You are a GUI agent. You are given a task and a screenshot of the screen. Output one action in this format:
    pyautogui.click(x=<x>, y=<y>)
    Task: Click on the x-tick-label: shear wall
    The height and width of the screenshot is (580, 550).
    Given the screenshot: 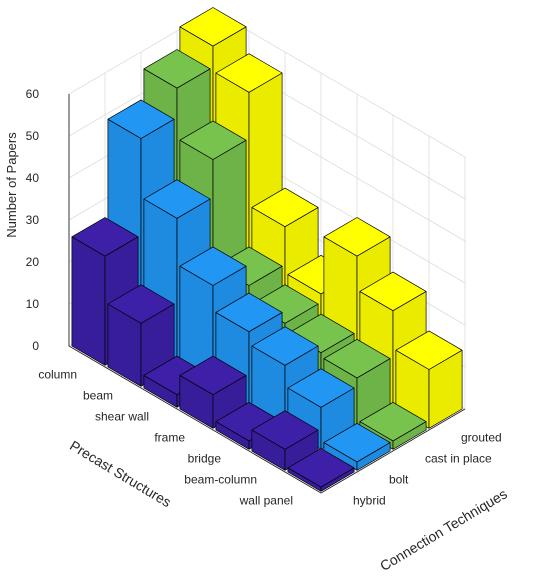 What is the action you would take?
    pyautogui.click(x=122, y=417)
    